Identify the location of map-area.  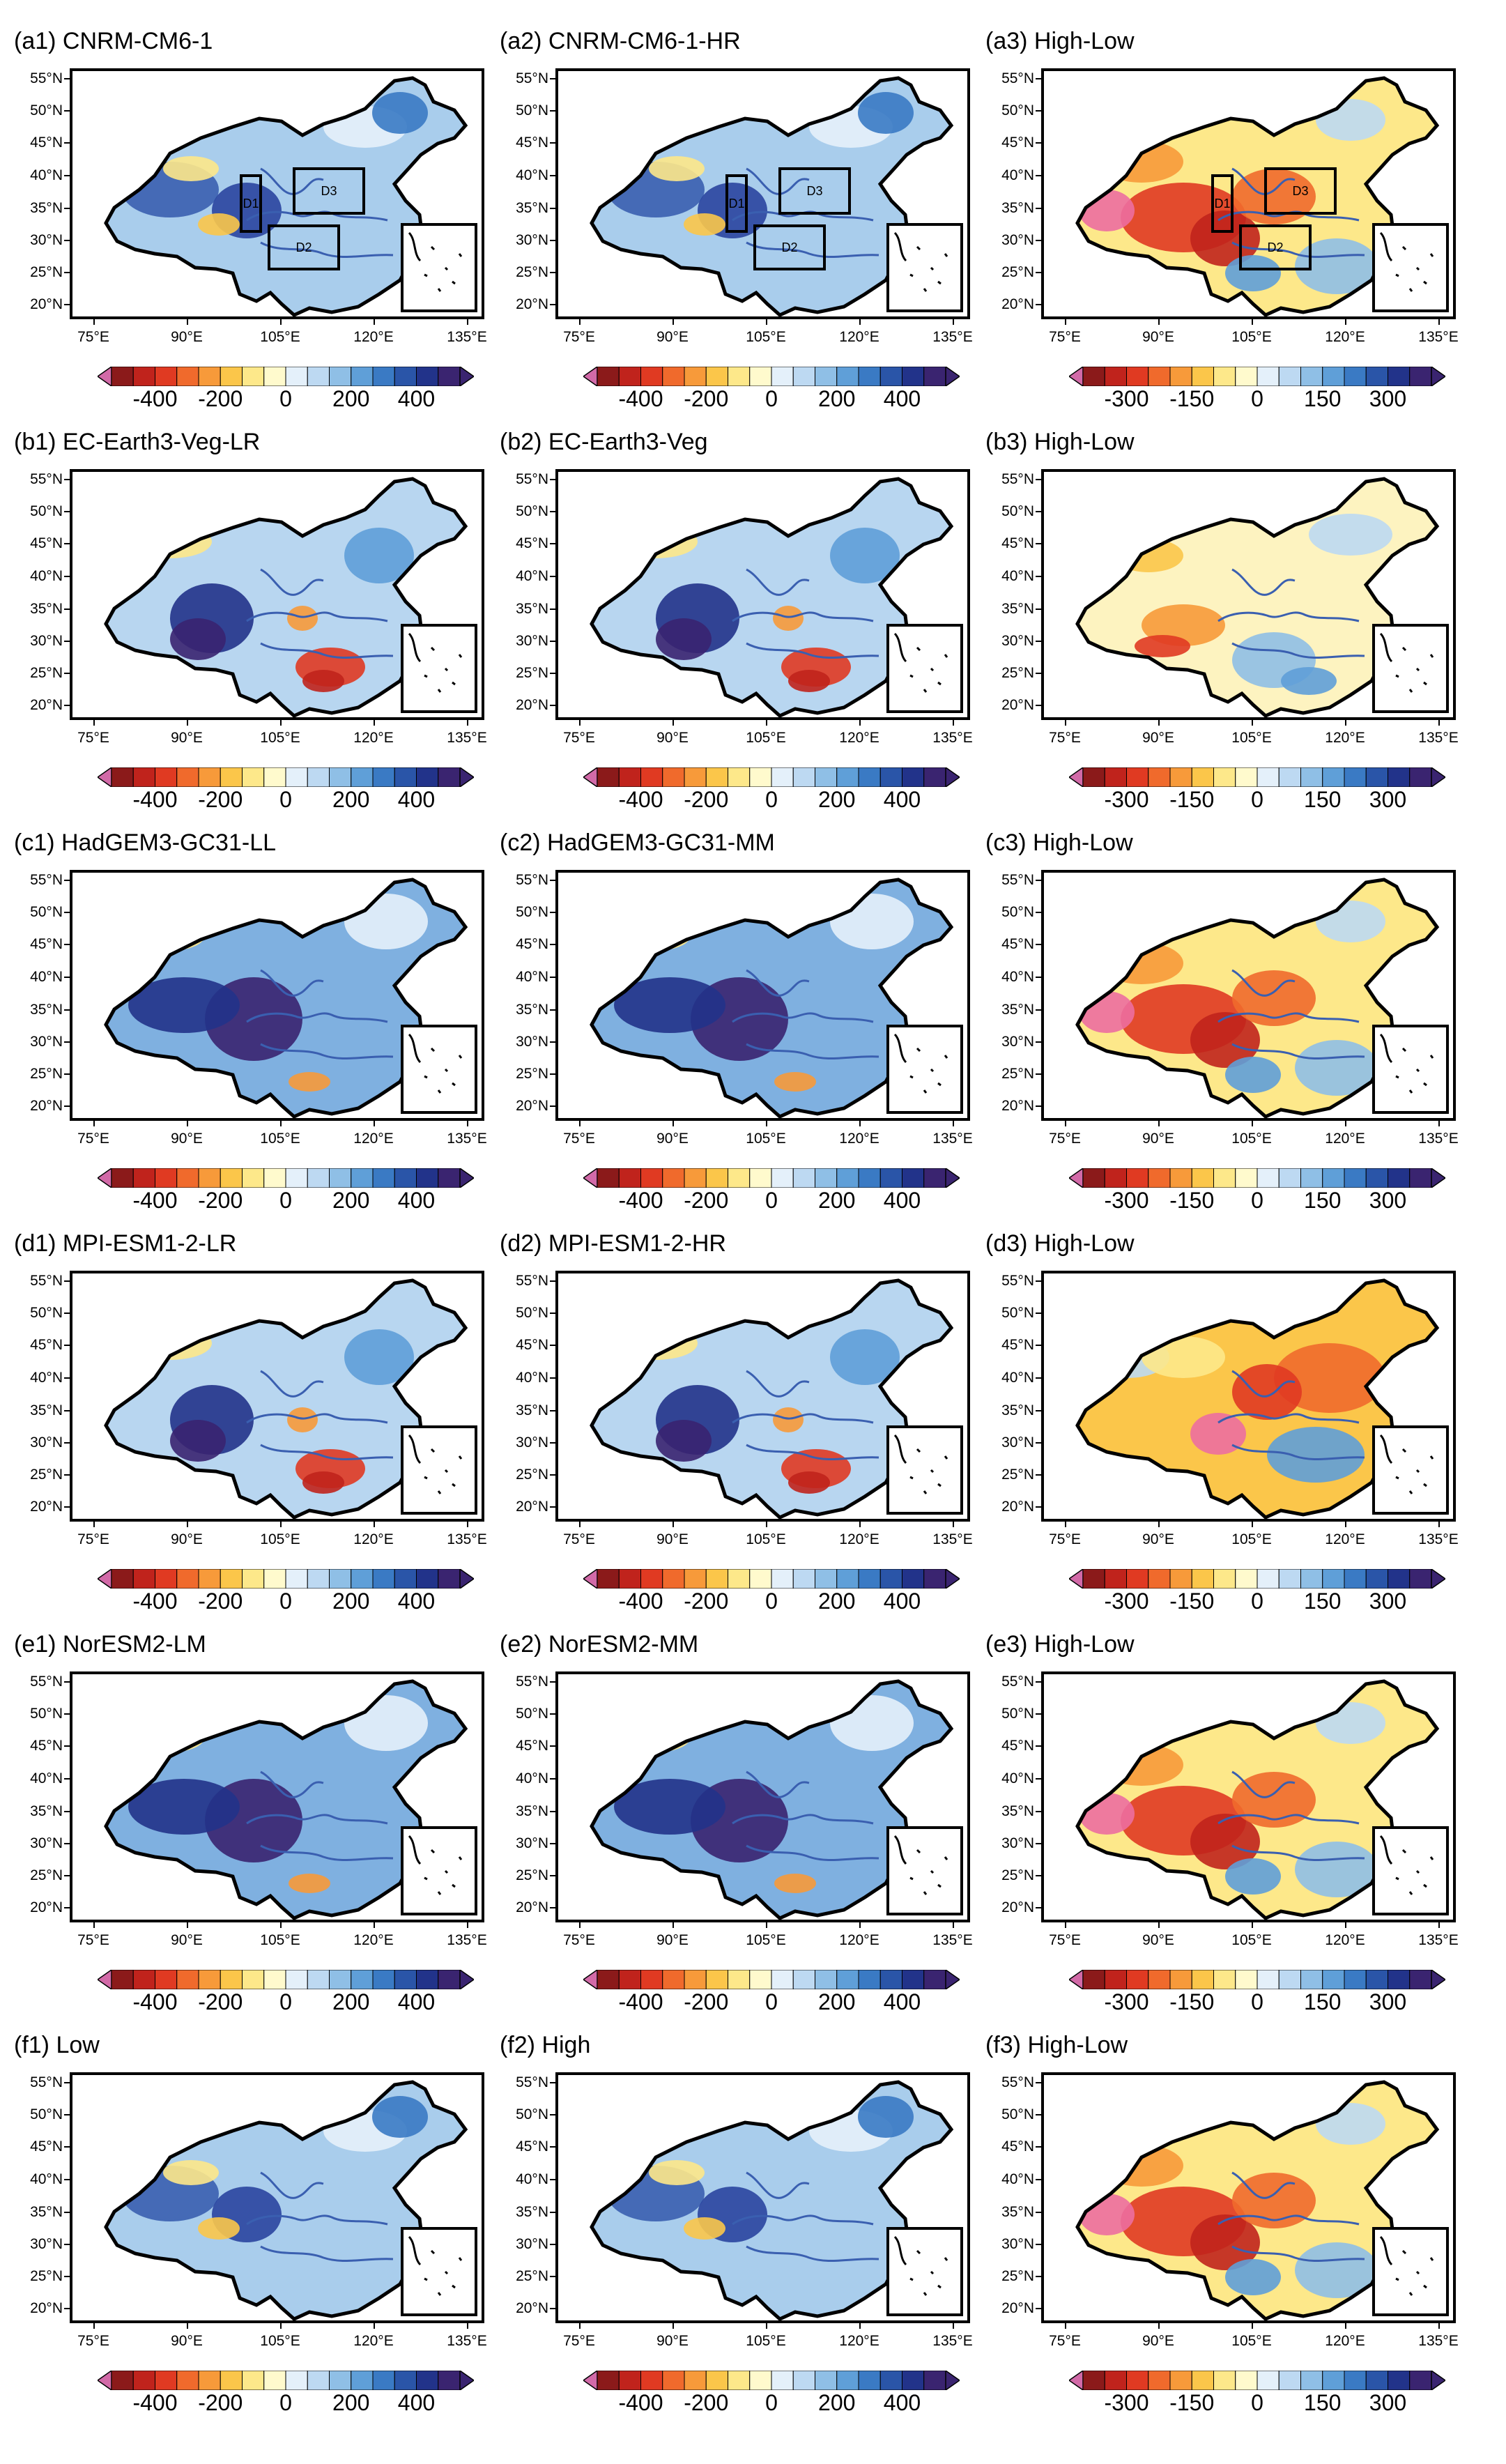
(277, 1396).